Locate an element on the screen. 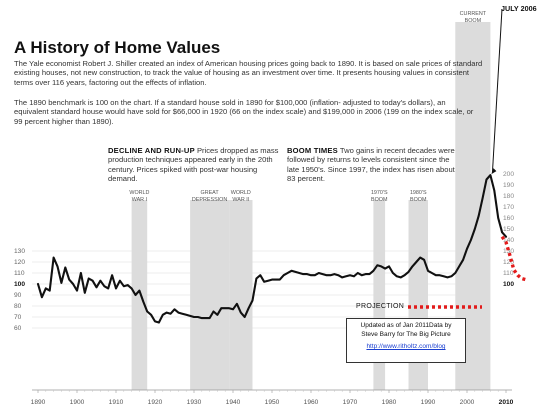  x-tick-label: 1950 is located at coordinates (272, 402).